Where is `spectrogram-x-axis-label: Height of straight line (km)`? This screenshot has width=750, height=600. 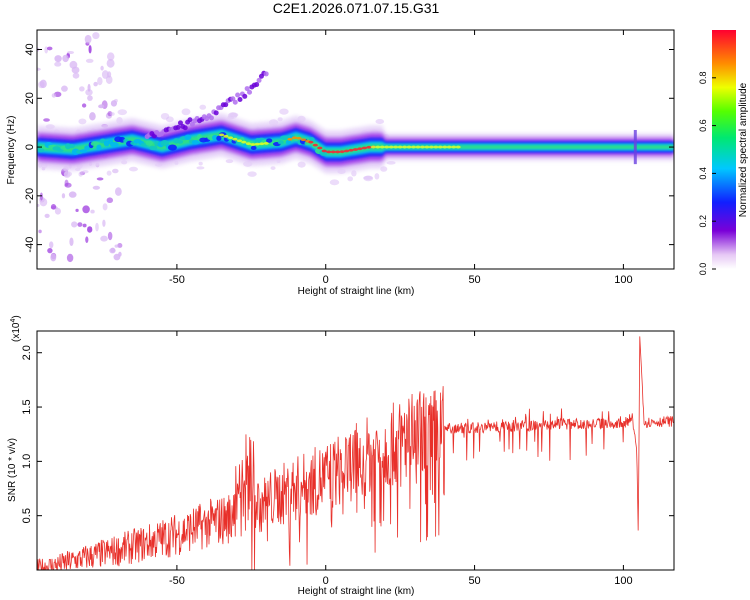
spectrogram-x-axis-label: Height of straight line (km) is located at coordinates (356, 291).